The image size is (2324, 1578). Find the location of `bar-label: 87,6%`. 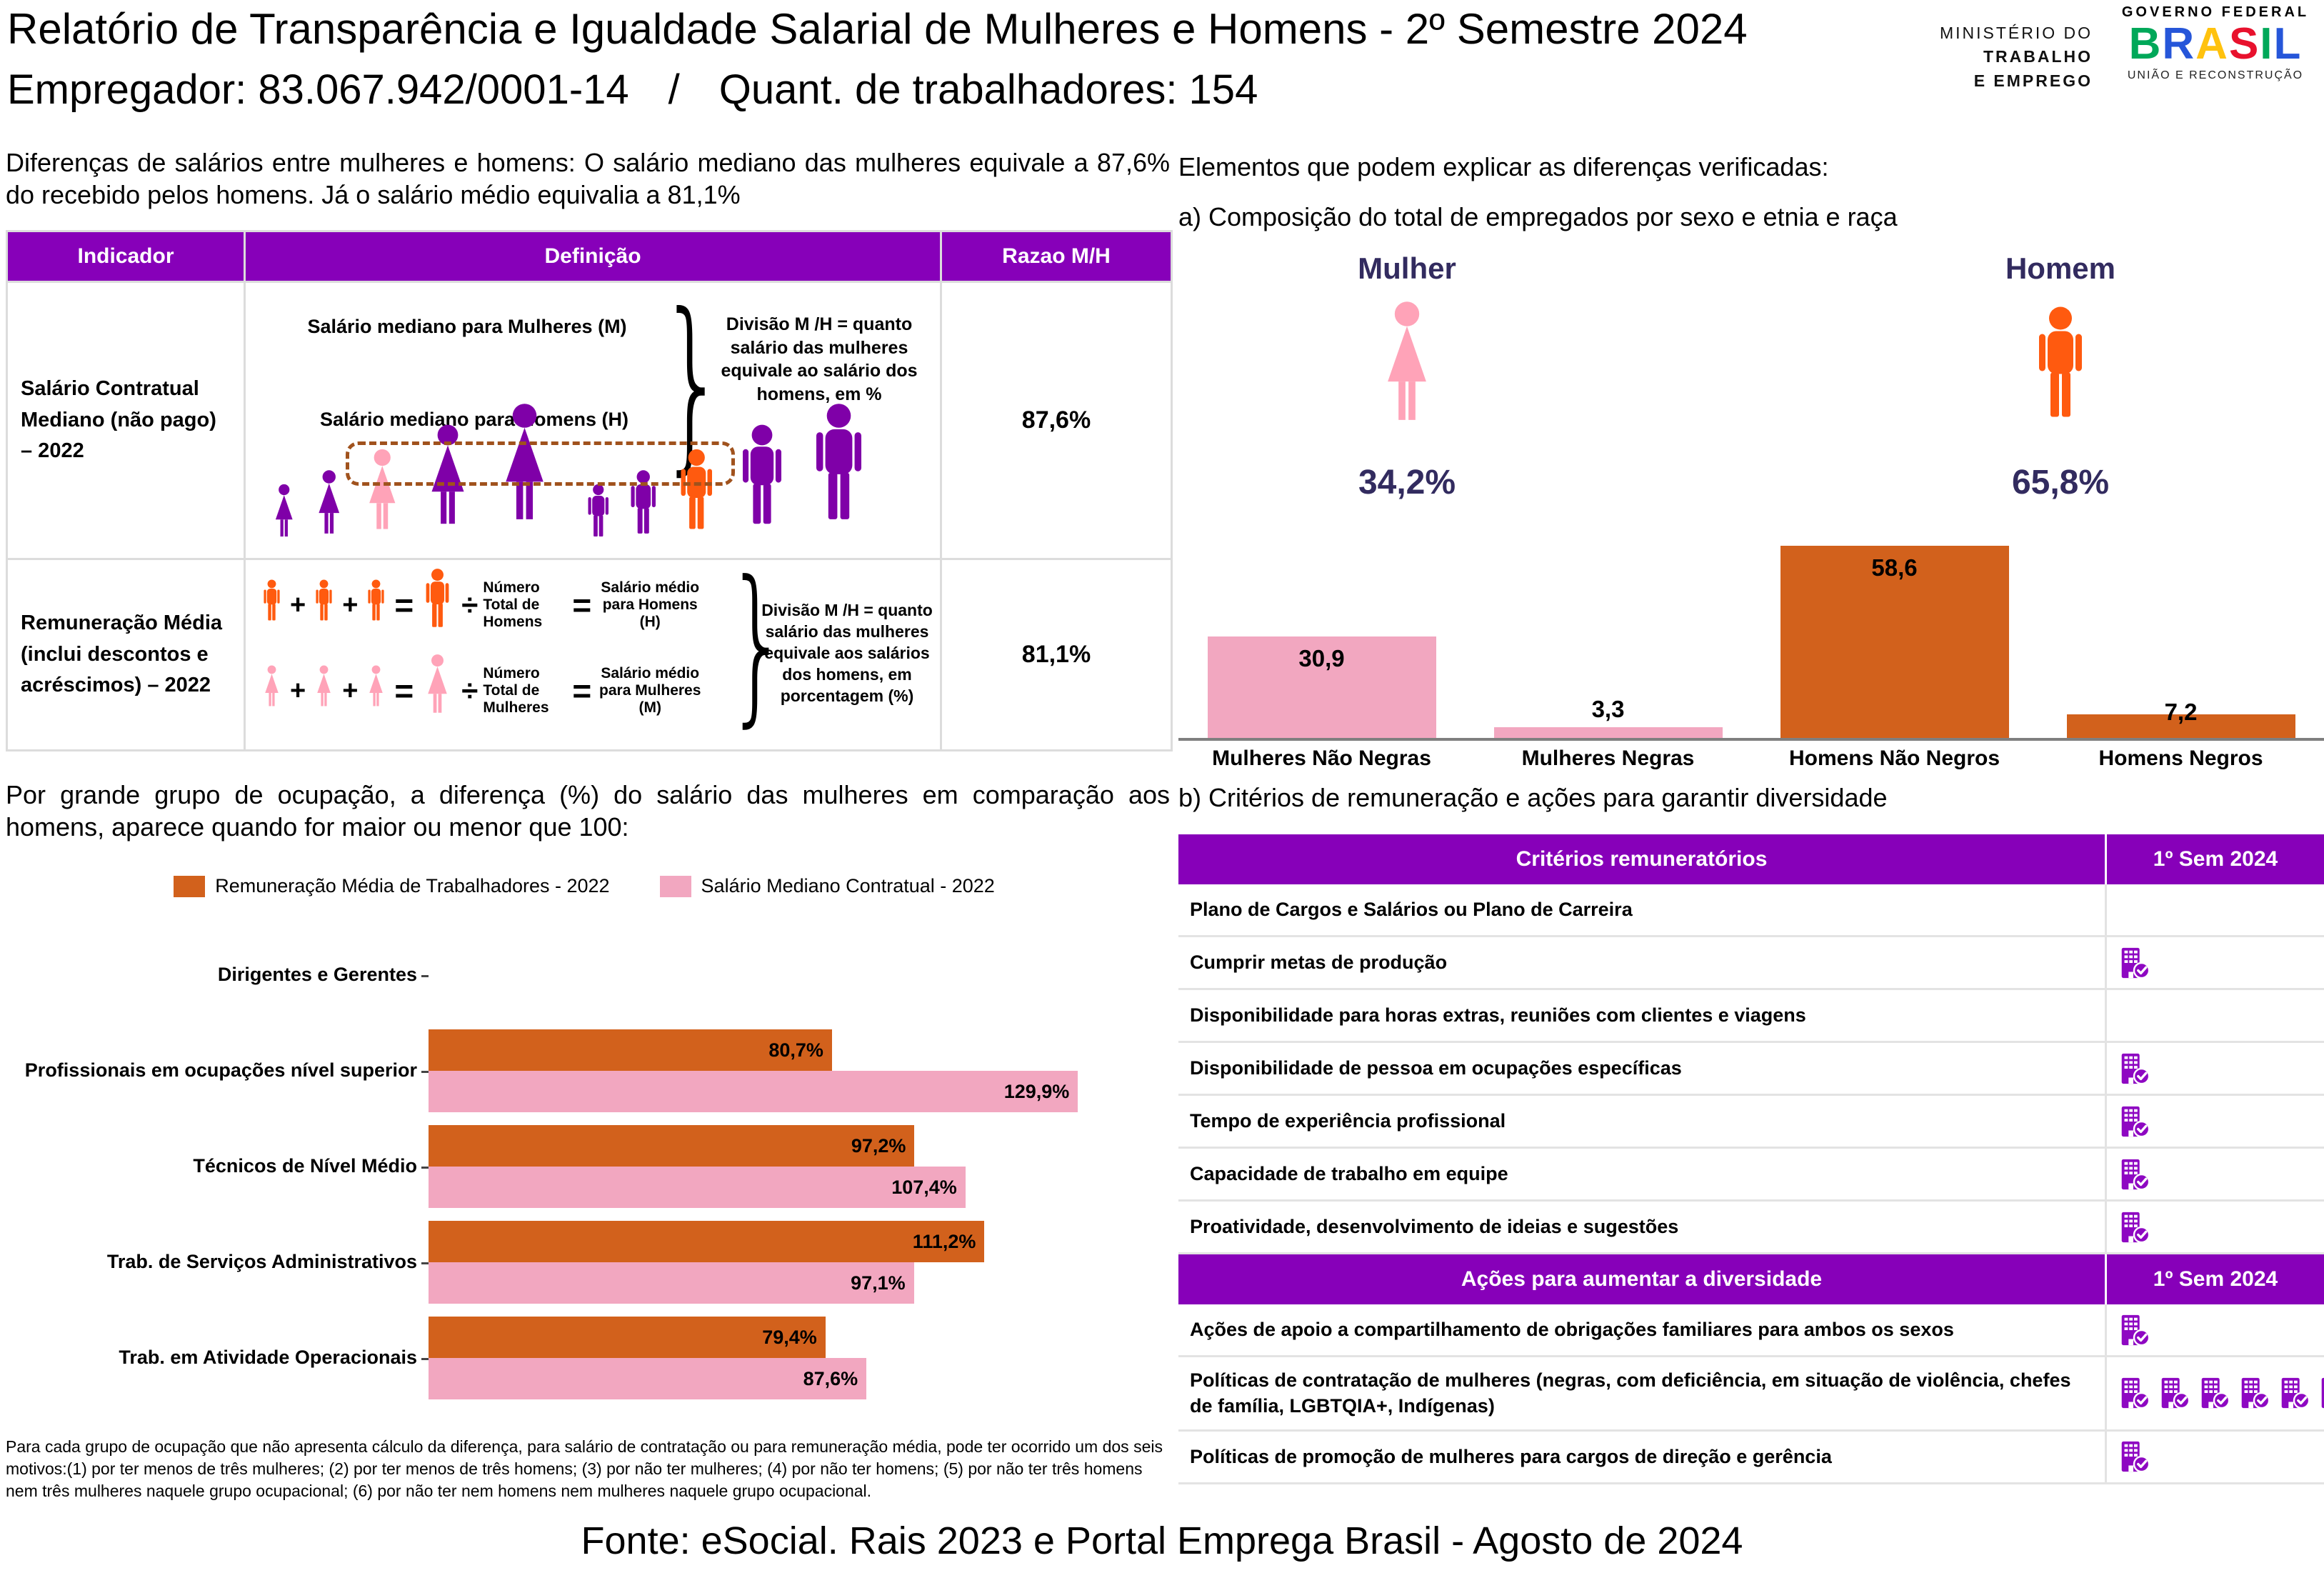

bar-label: 87,6% is located at coordinates (831, 1378).